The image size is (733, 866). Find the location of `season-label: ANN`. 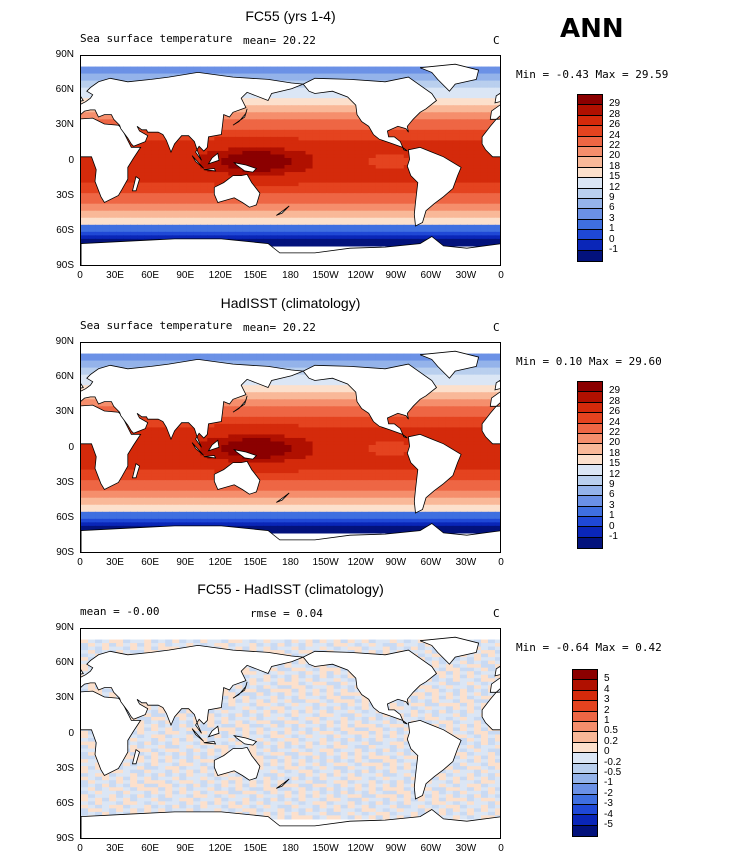

season-label: ANN is located at coordinates (592, 29).